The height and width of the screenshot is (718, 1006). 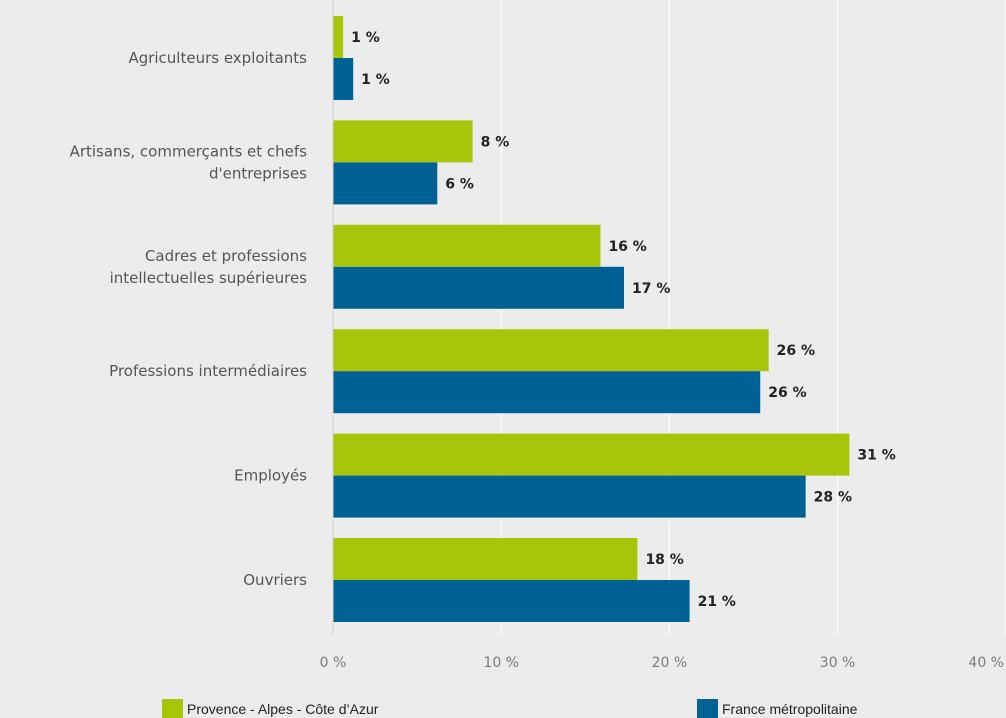 I want to click on legend-label-france: France métropolitaine, so click(x=790, y=708).